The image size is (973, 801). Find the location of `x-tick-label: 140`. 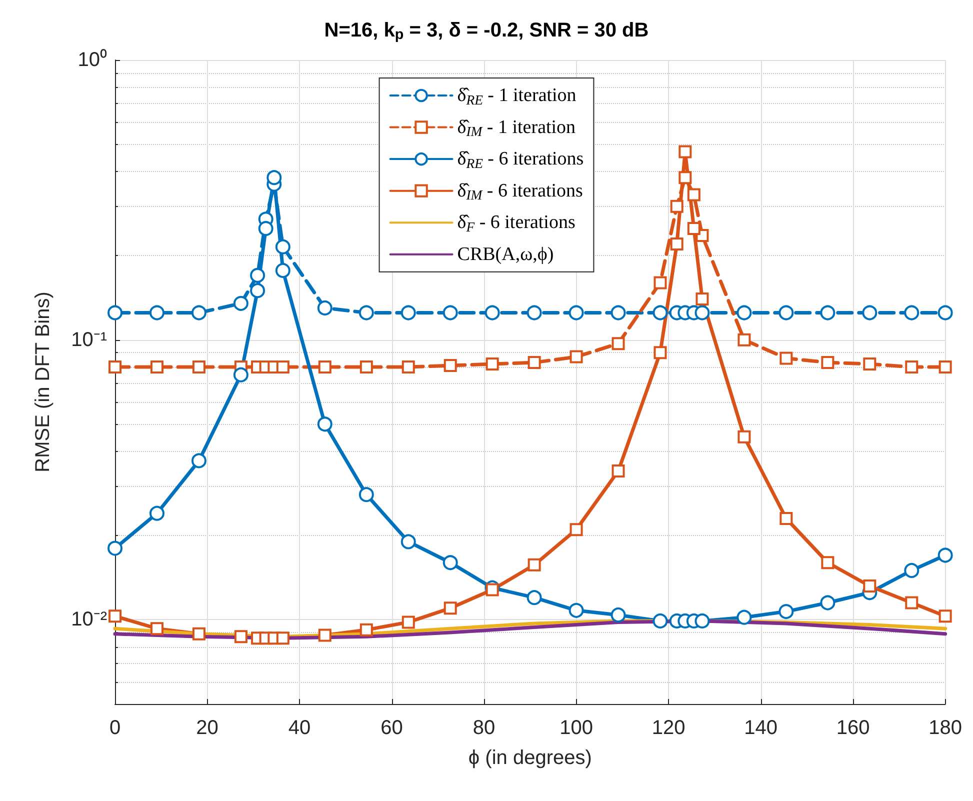

x-tick-label: 140 is located at coordinates (761, 728).